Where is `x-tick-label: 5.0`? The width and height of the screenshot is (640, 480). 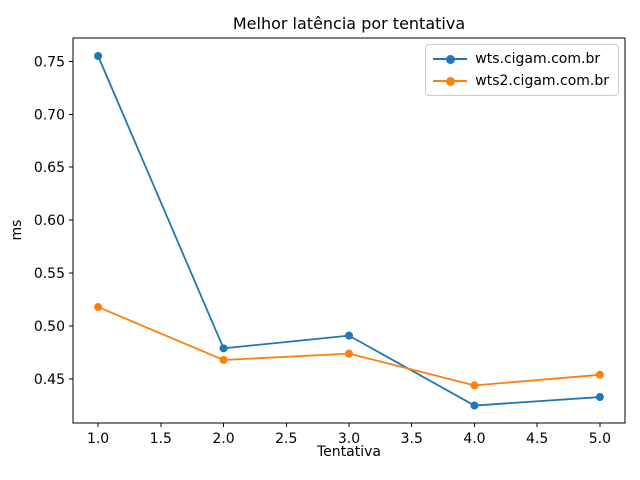
x-tick-label: 5.0 is located at coordinates (600, 439).